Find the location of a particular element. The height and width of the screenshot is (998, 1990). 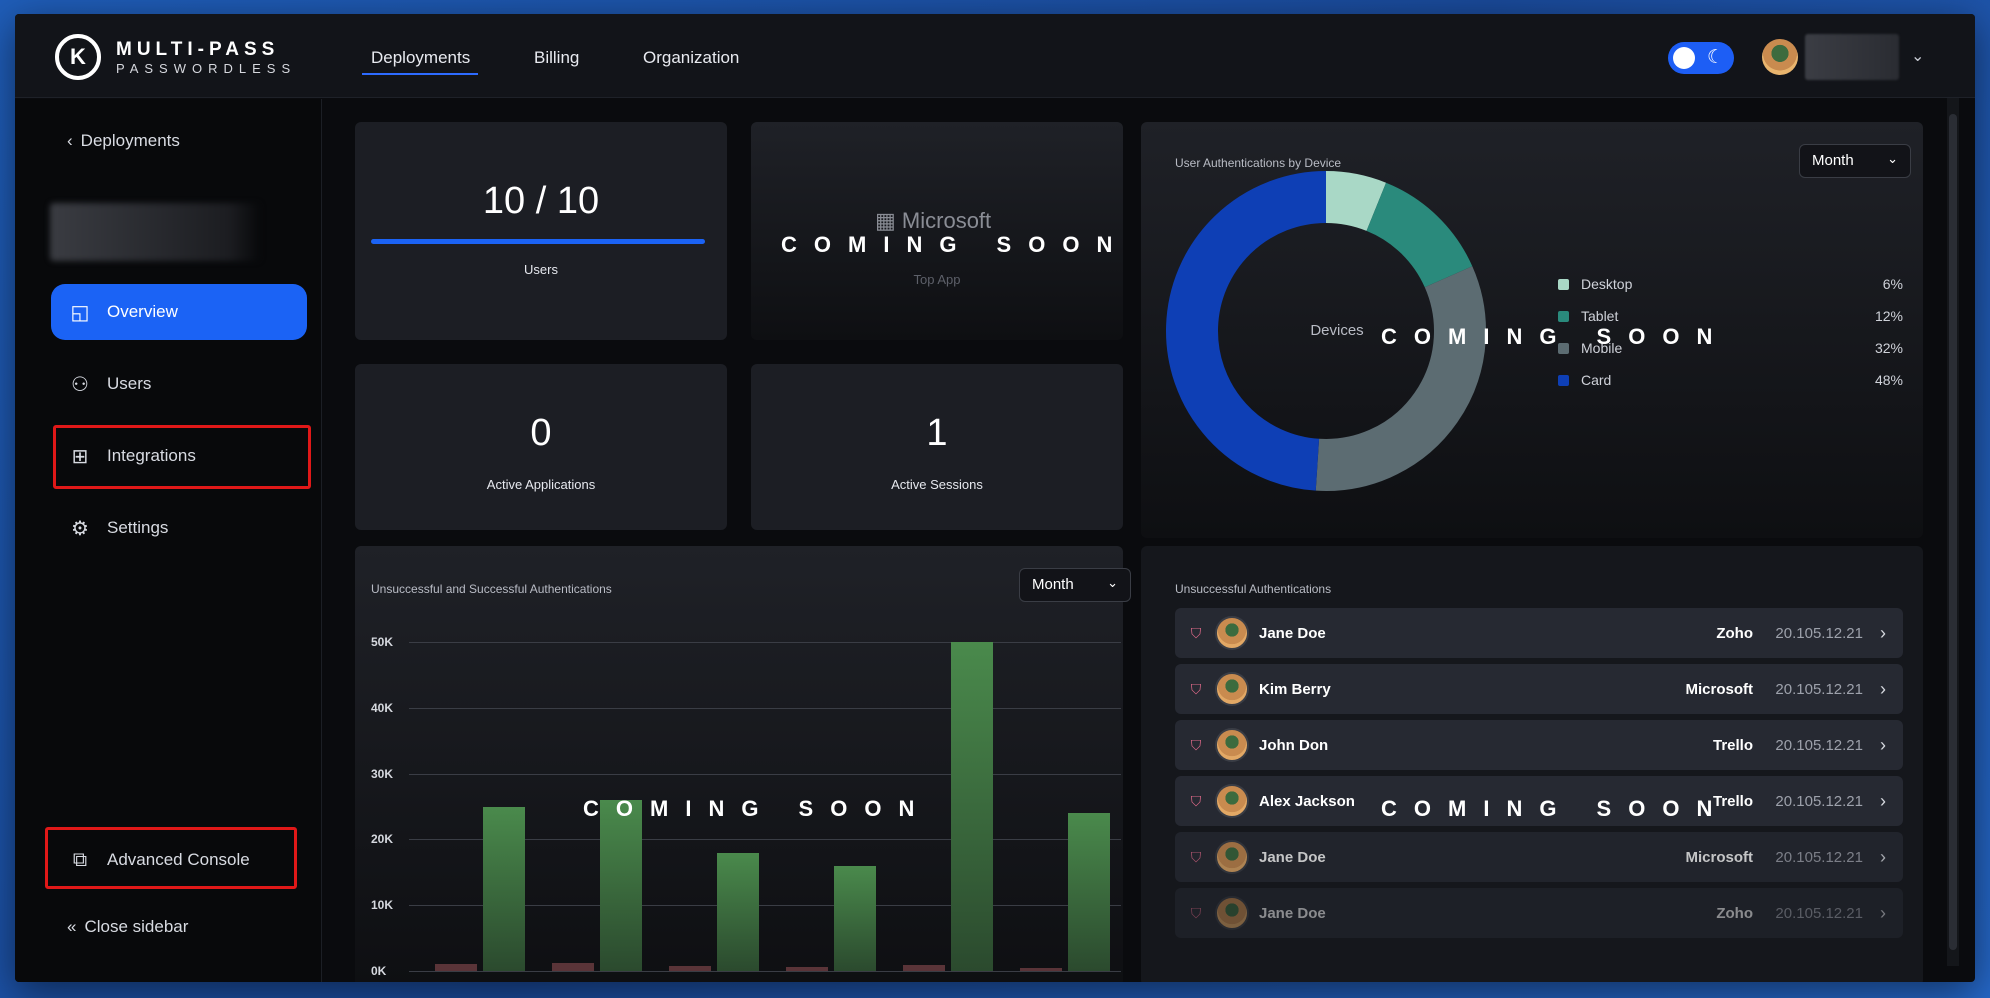

close-sidebar-button: « Close sidebar is located at coordinates (127, 927).